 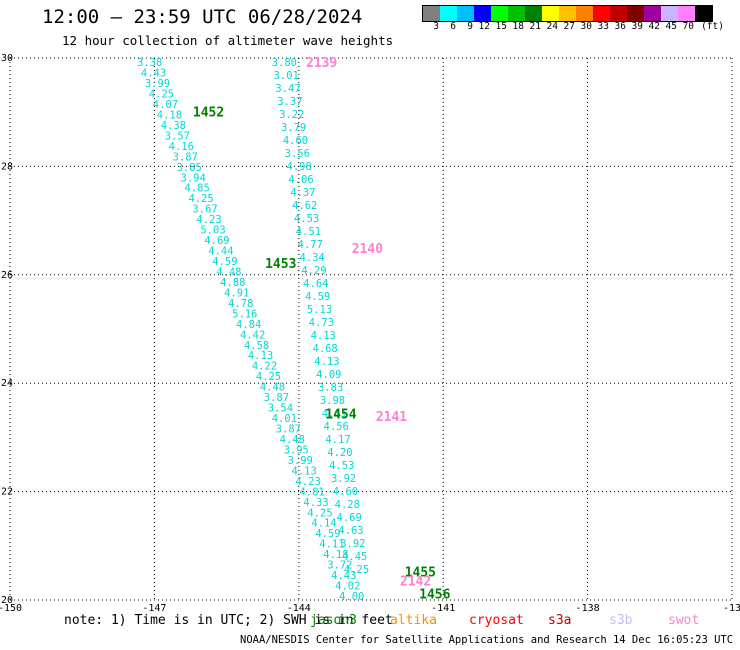 I want to click on pass-number-label: 2142, so click(x=415, y=581).